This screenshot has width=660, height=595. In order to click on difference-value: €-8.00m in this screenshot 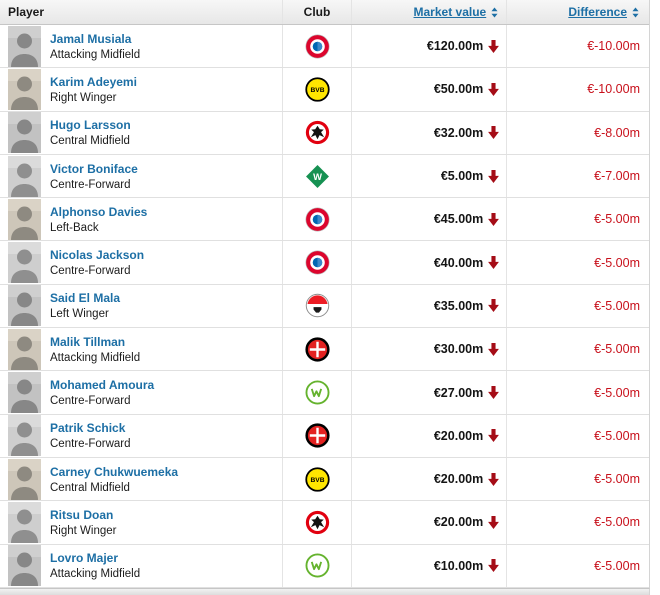, I will do `click(617, 132)`.